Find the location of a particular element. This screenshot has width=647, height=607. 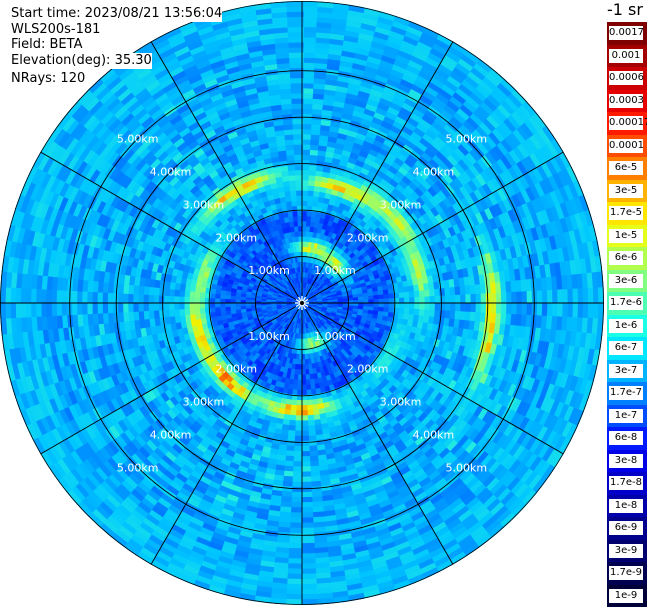

colorbar-swatch: 1e-8 is located at coordinates (627, 505).